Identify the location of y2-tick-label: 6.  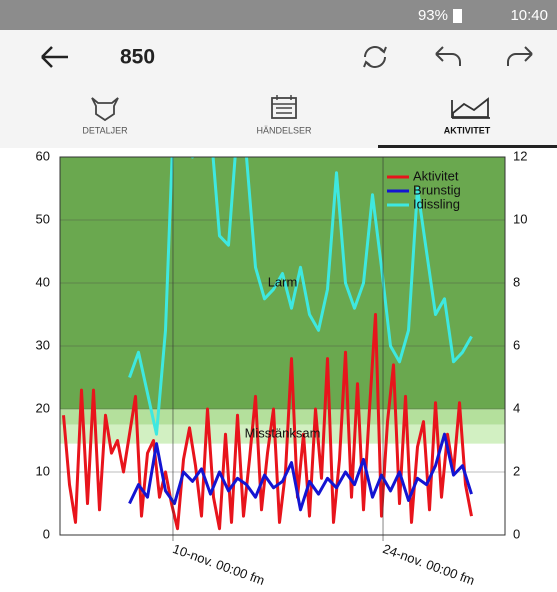
(516, 344).